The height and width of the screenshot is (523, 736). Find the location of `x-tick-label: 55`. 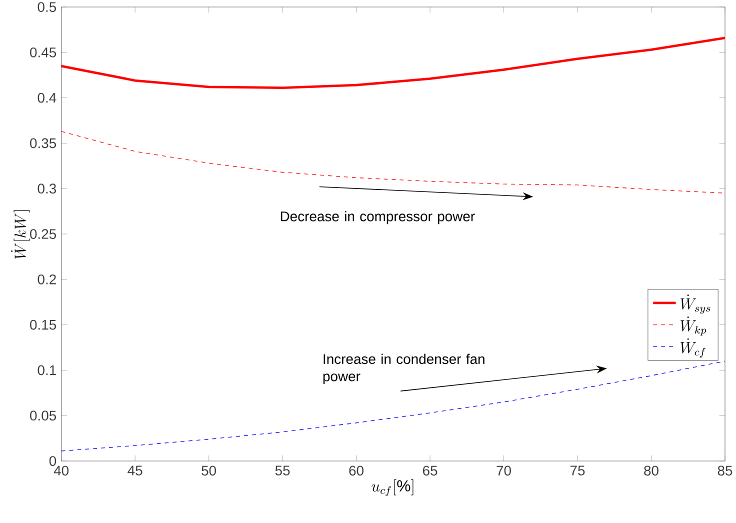

x-tick-label: 55 is located at coordinates (282, 471).